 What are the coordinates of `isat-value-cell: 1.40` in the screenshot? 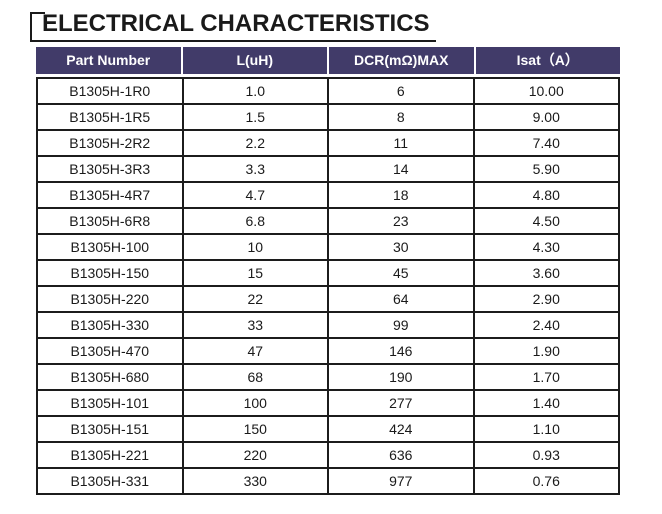 It's located at (546, 403).